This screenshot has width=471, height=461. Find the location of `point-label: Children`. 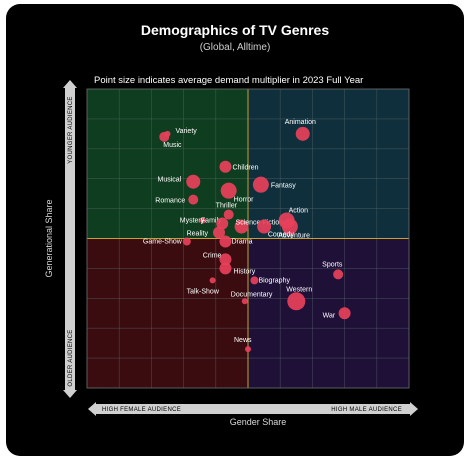

point-label: Children is located at coordinates (245, 168).